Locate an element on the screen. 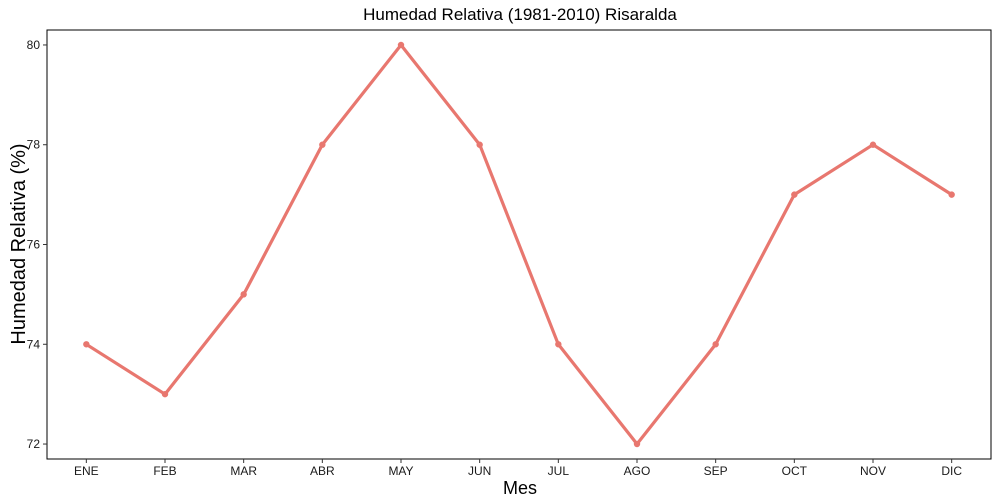  y-tick-label: 72 is located at coordinates (34, 444).